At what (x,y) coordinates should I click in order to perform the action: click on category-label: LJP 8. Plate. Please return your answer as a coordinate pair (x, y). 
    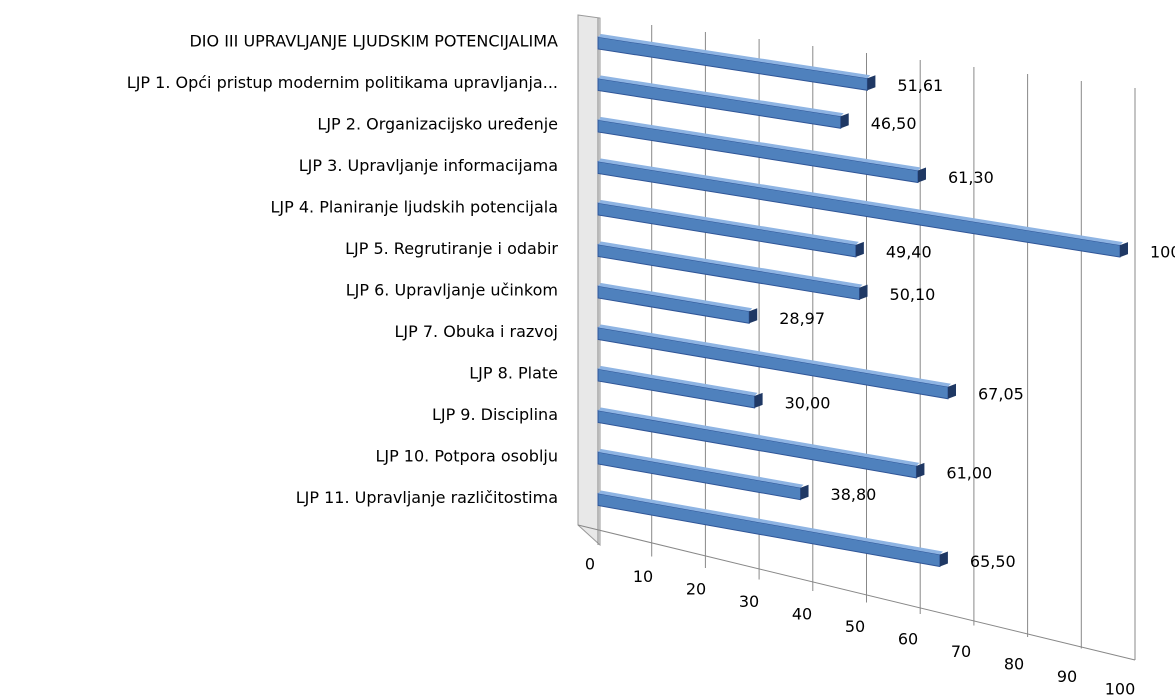
    Looking at the image, I should click on (513, 373).